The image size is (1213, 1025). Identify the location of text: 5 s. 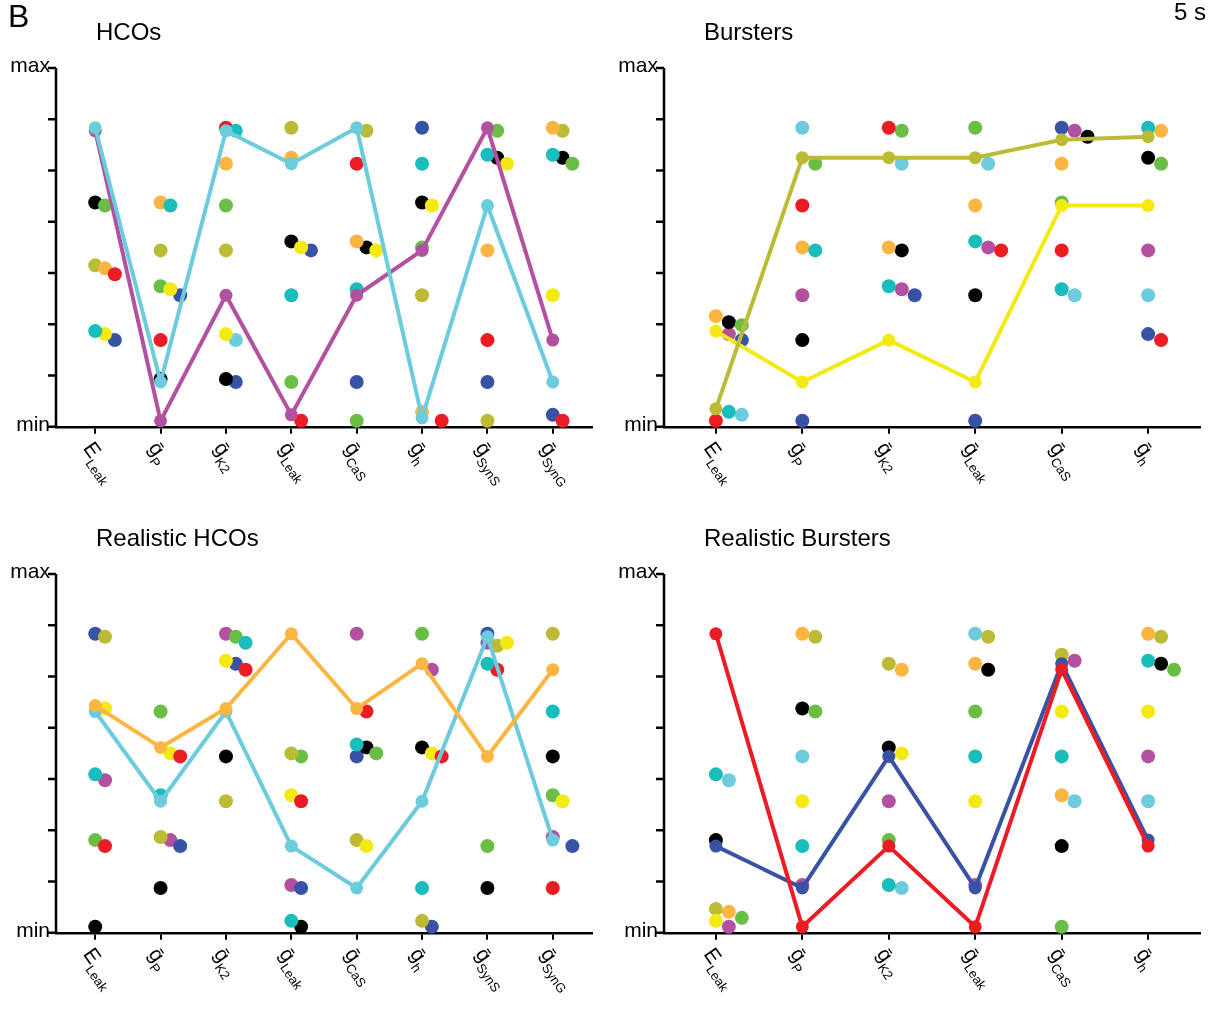
(1189, 12).